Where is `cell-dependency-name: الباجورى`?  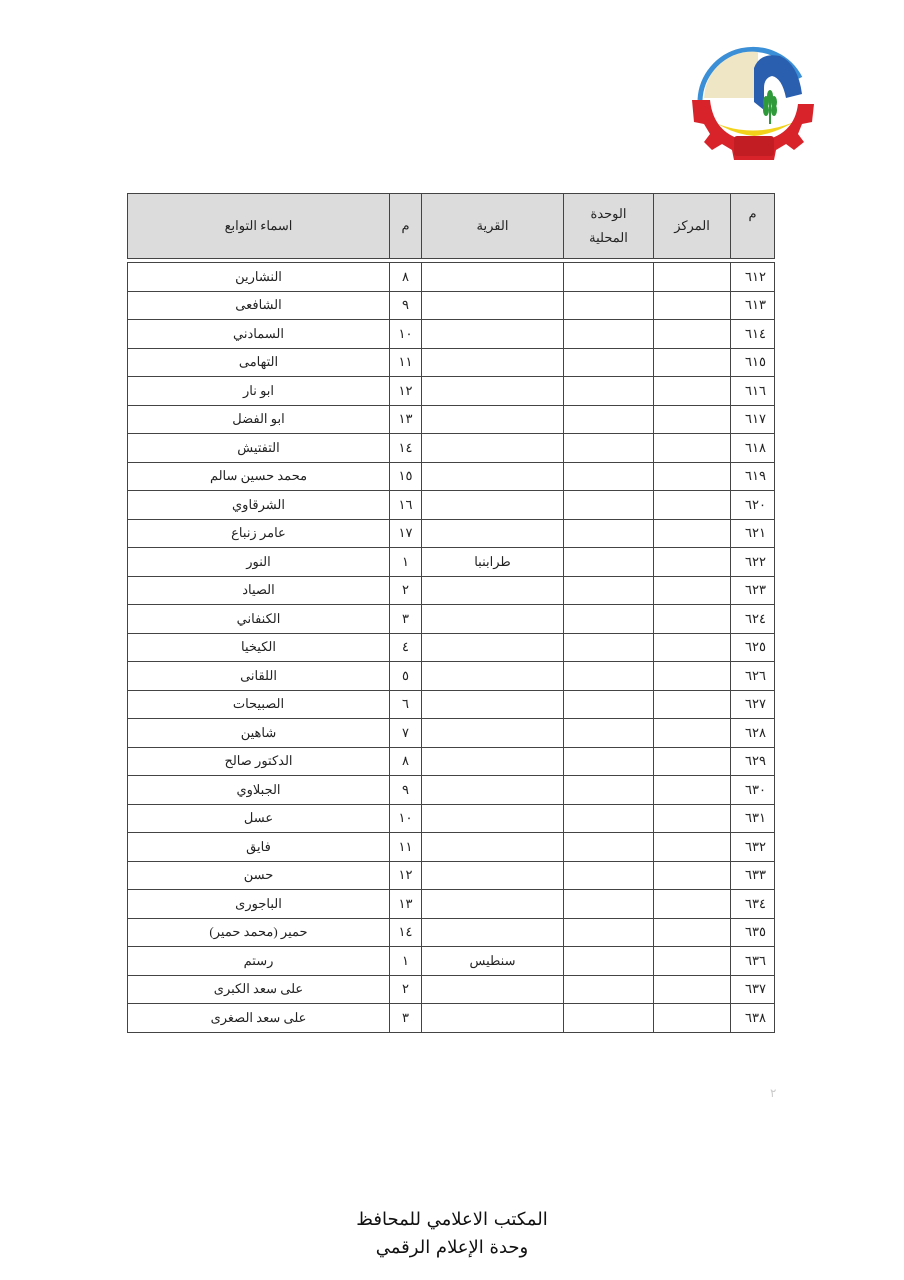
cell-dependency-name: الباجورى is located at coordinates (258, 904).